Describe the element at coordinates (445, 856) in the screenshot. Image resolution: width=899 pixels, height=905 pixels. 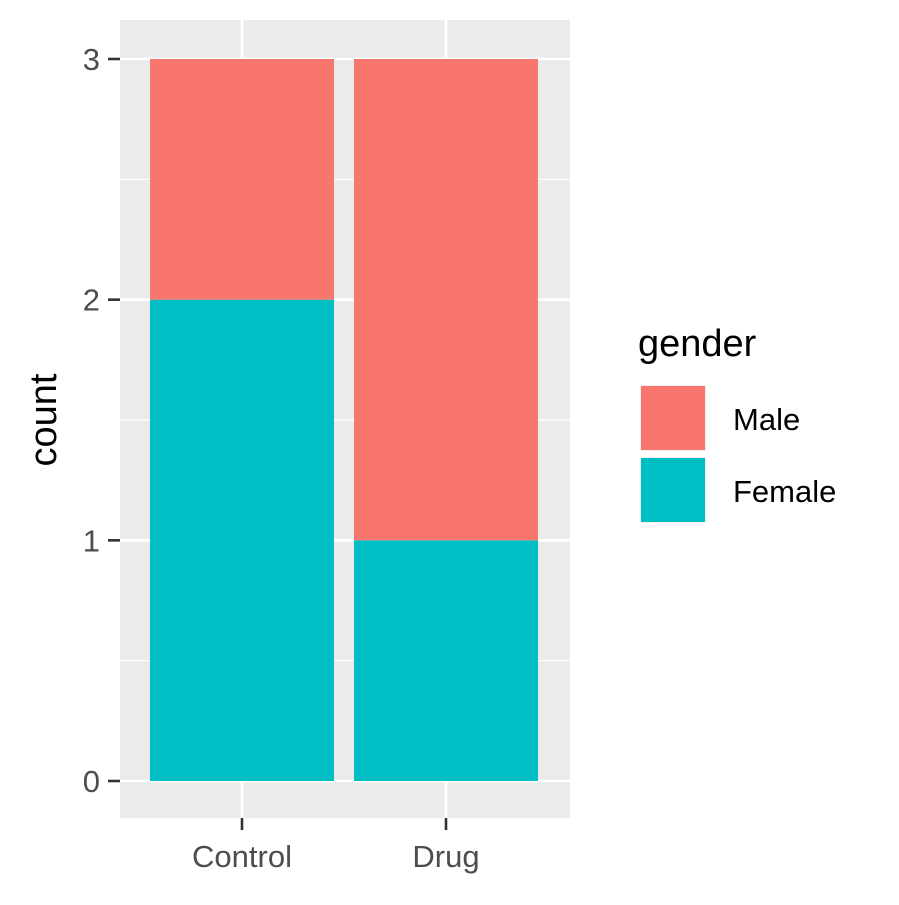
I see `x-tick-label: Drug` at that location.